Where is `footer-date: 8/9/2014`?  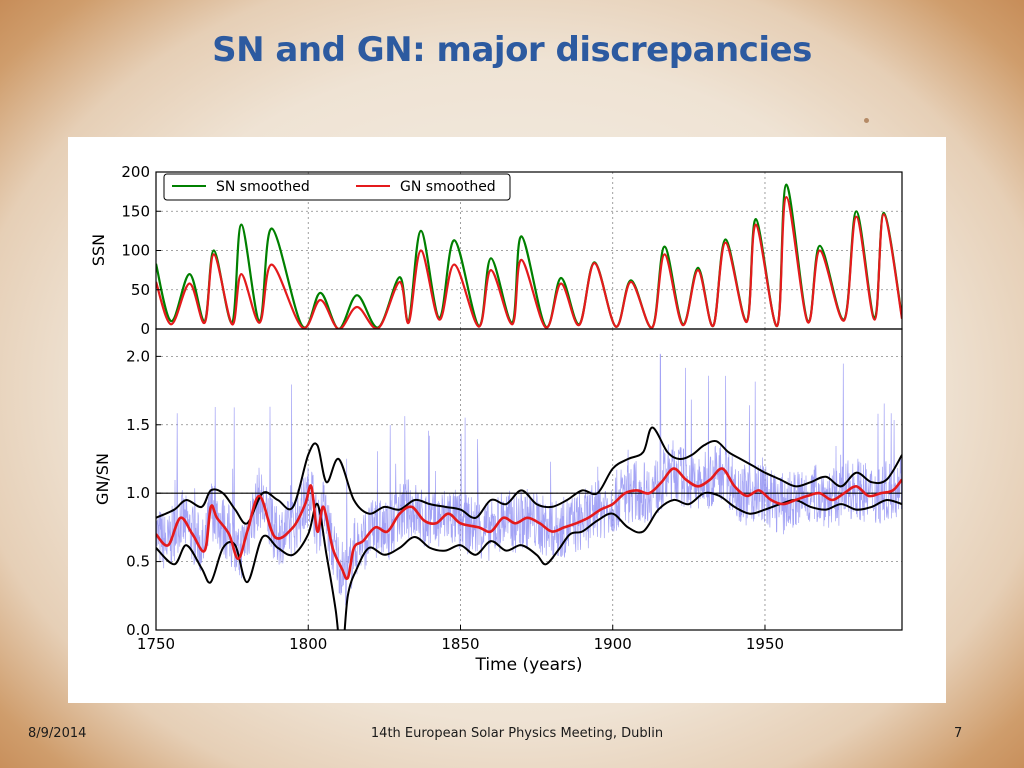
footer-date: 8/9/2014 is located at coordinates (57, 733).